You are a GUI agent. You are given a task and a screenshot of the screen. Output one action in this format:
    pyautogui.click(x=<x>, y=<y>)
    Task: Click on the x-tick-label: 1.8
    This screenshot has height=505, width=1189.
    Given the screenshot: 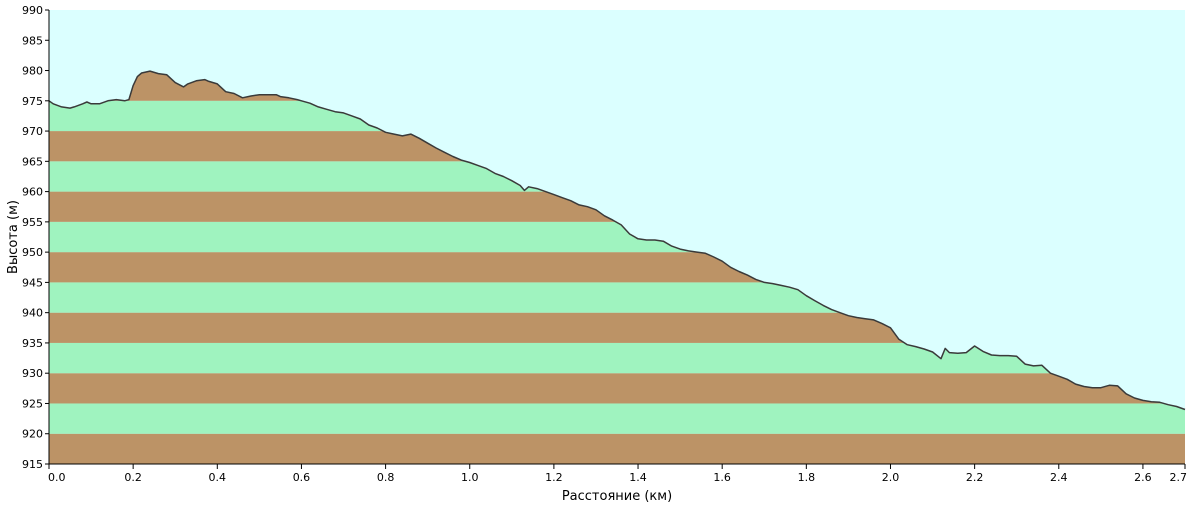 What is the action you would take?
    pyautogui.click(x=807, y=477)
    